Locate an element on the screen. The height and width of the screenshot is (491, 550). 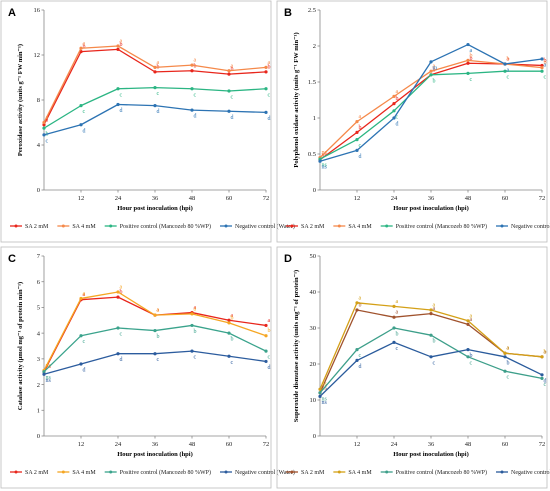
legend-entry: SA 4 mM is located at coordinates (76, 473).